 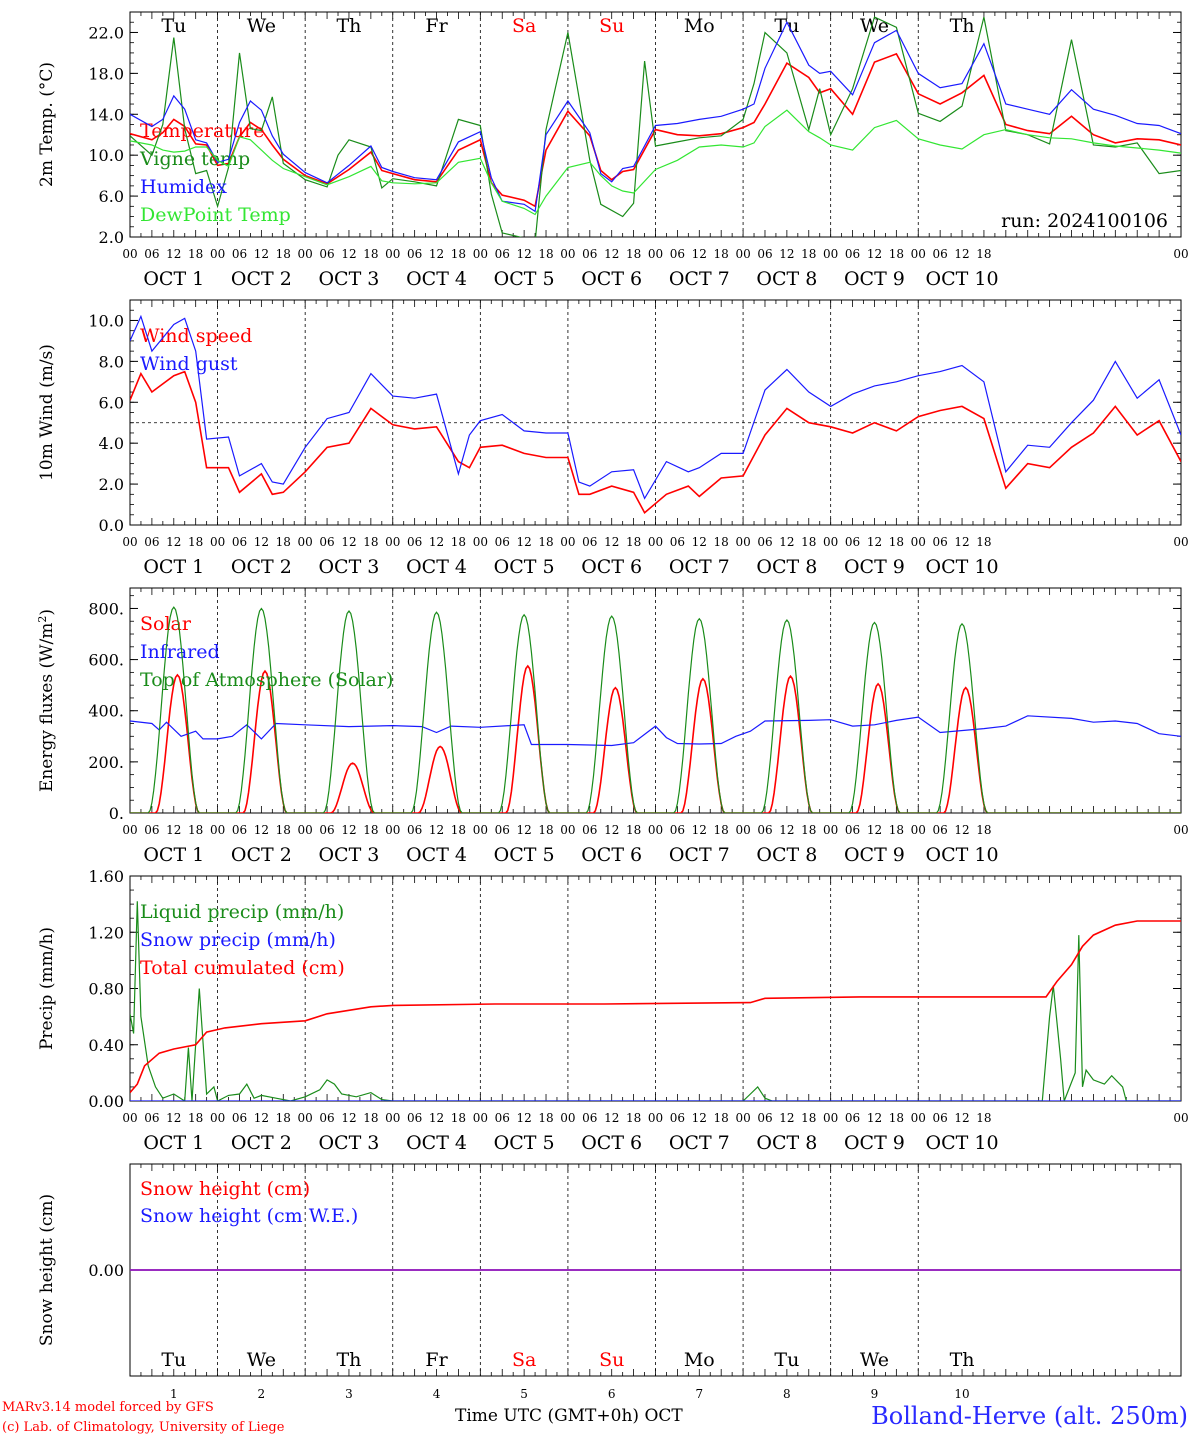 What do you see at coordinates (111, 525) in the screenshot?
I see `y-tick-label: 0.0` at bounding box center [111, 525].